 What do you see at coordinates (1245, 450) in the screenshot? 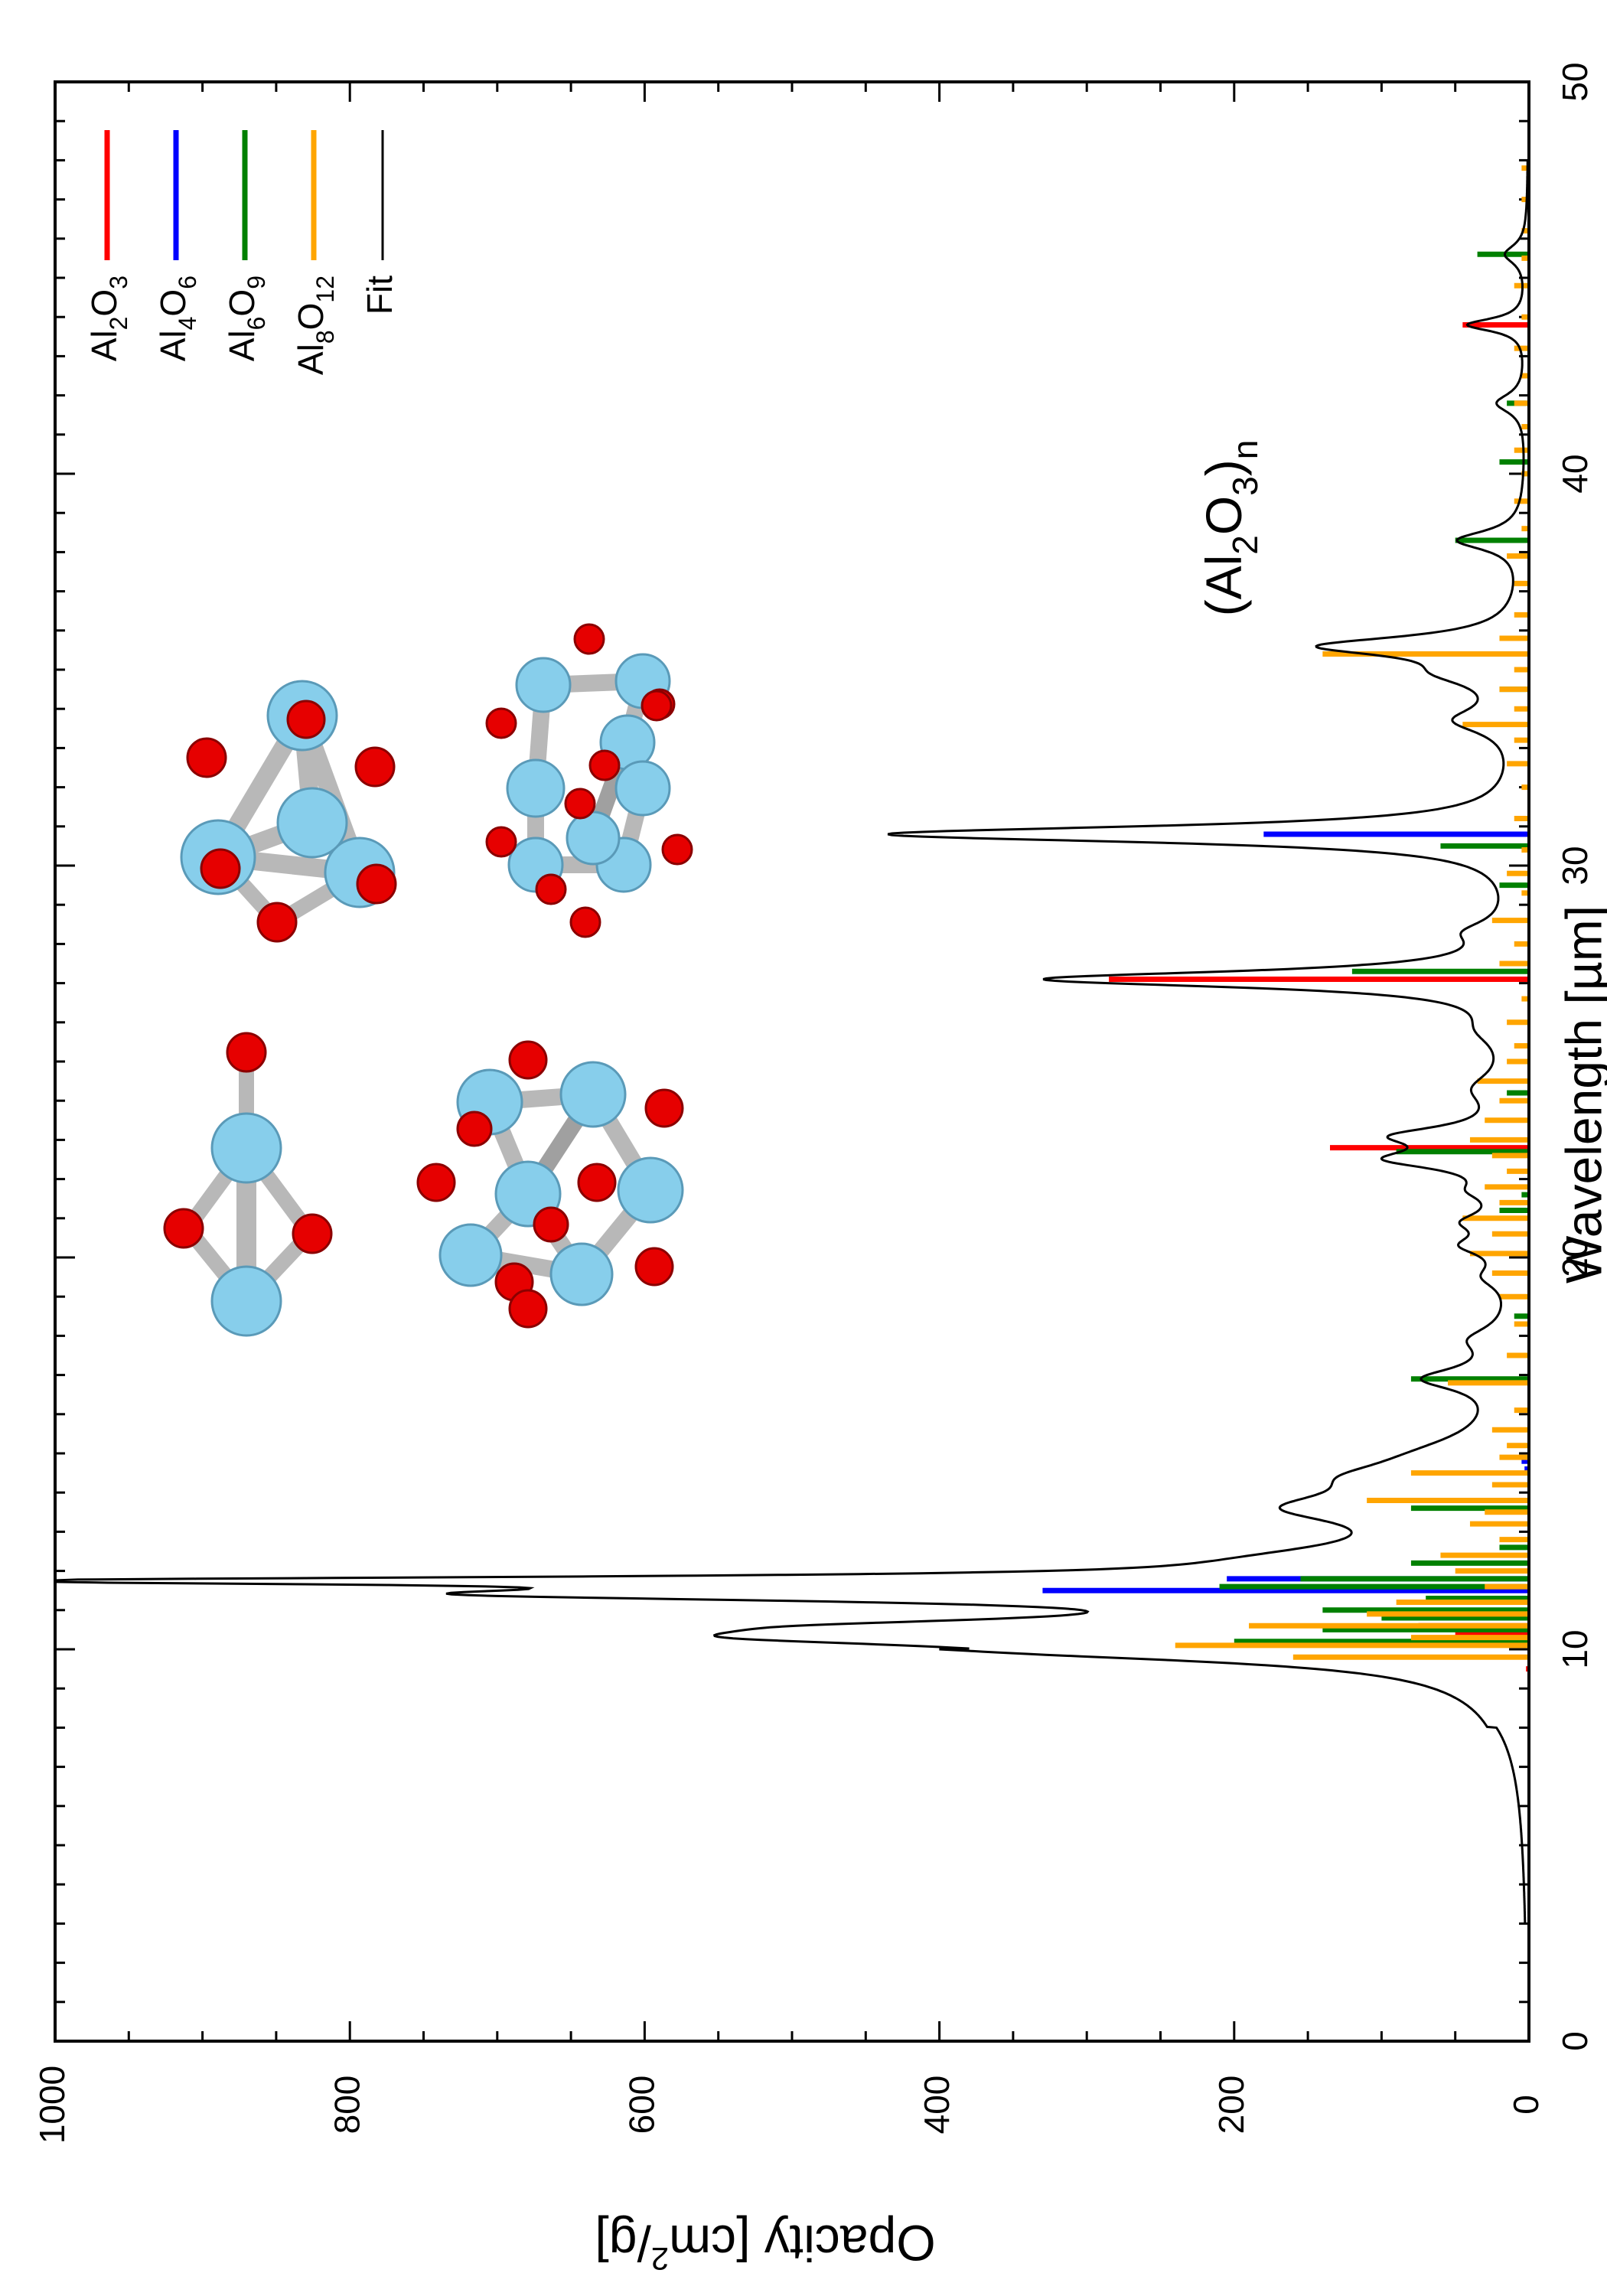
I see `annotation-part: n` at bounding box center [1245, 450].